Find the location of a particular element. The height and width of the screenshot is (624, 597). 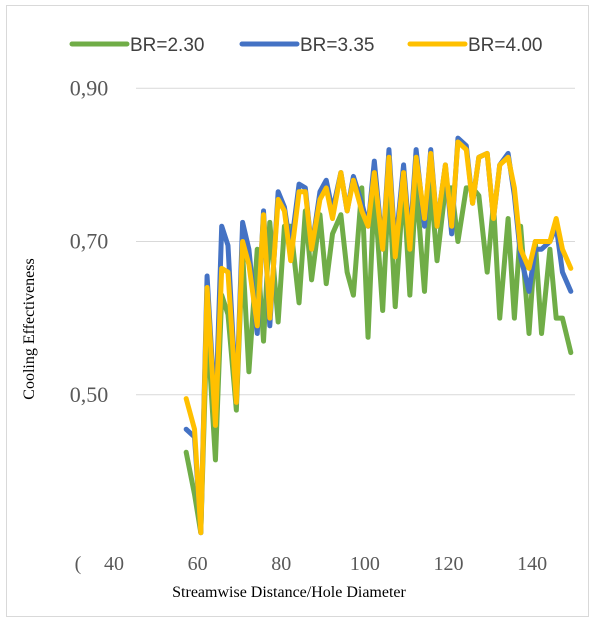

legend: BR=2.30 BR=3.35 BR=4.00 is located at coordinates (305, 45).